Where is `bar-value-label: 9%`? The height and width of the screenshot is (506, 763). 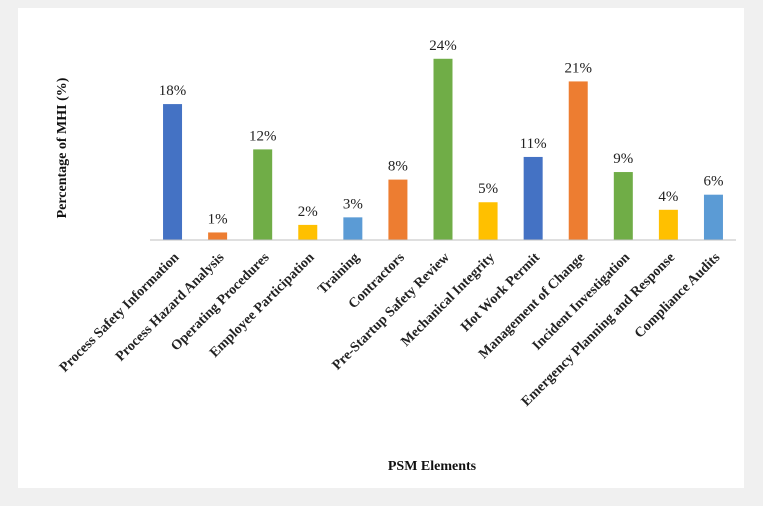
bar-value-label: 9% is located at coordinates (623, 159).